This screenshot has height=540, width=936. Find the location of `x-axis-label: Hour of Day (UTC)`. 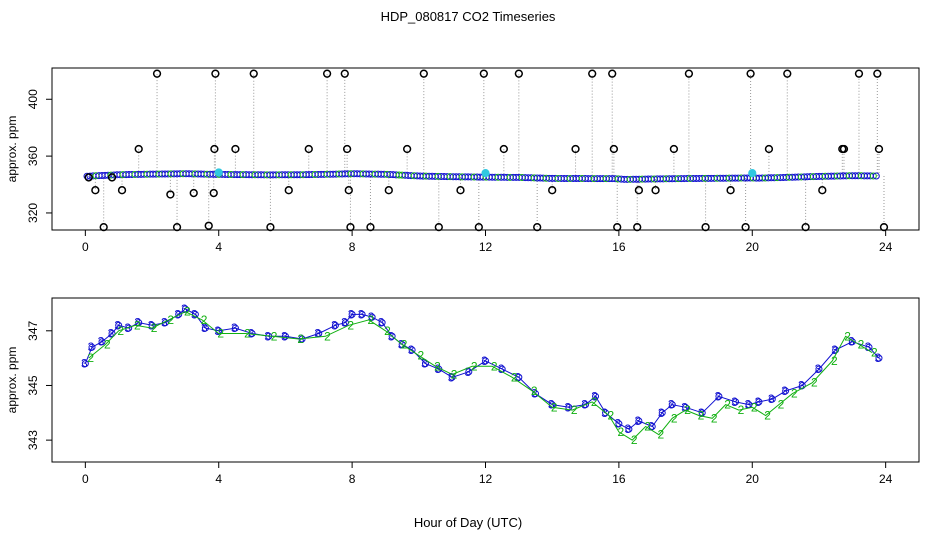

x-axis-label: Hour of Day (UTC) is located at coordinates (468, 522).